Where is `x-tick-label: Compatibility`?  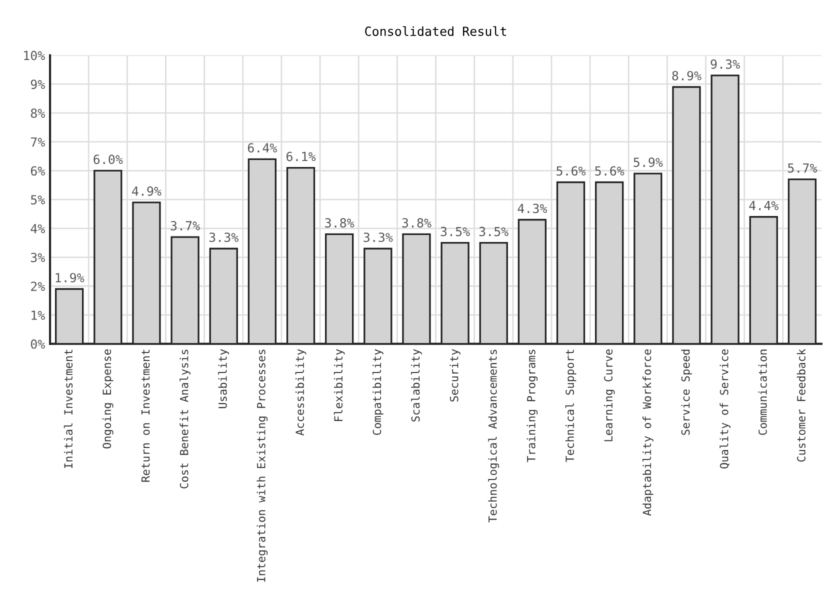
x-tick-label: Compatibility is located at coordinates (378, 392).